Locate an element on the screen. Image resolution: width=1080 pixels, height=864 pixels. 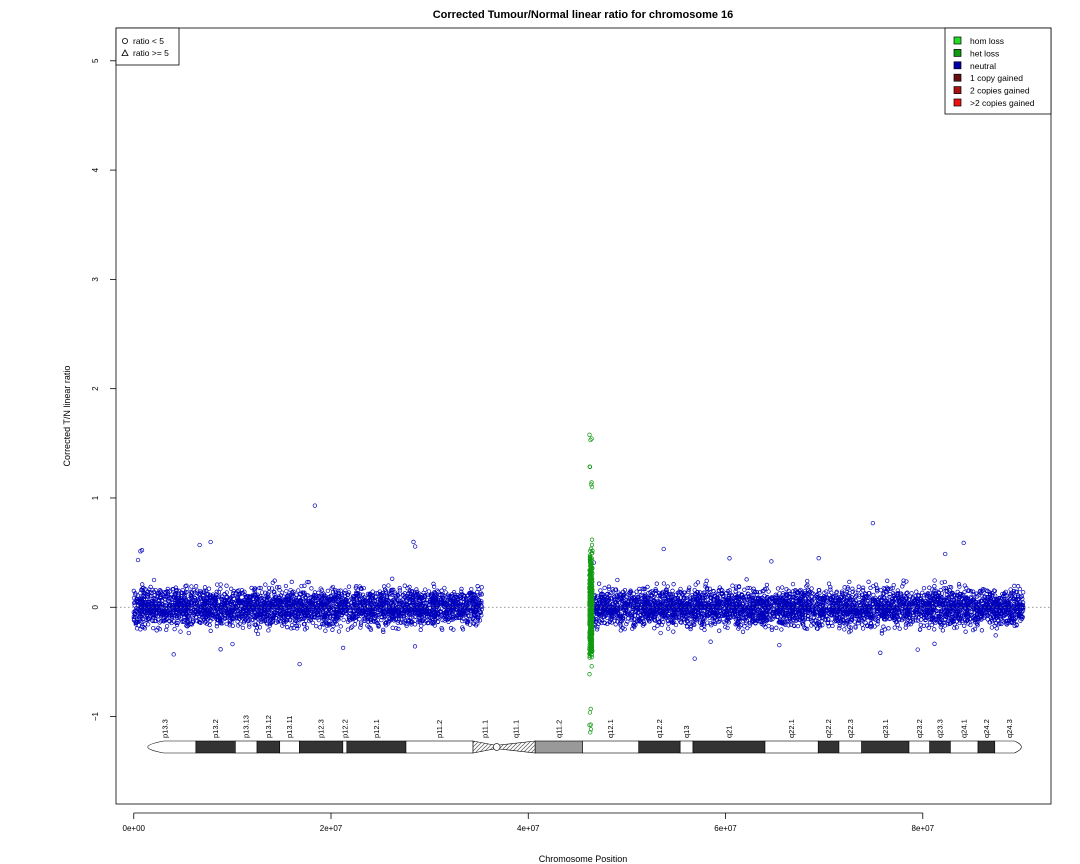
shape-legend-label: ratio >= 5 is located at coordinates (151, 53).